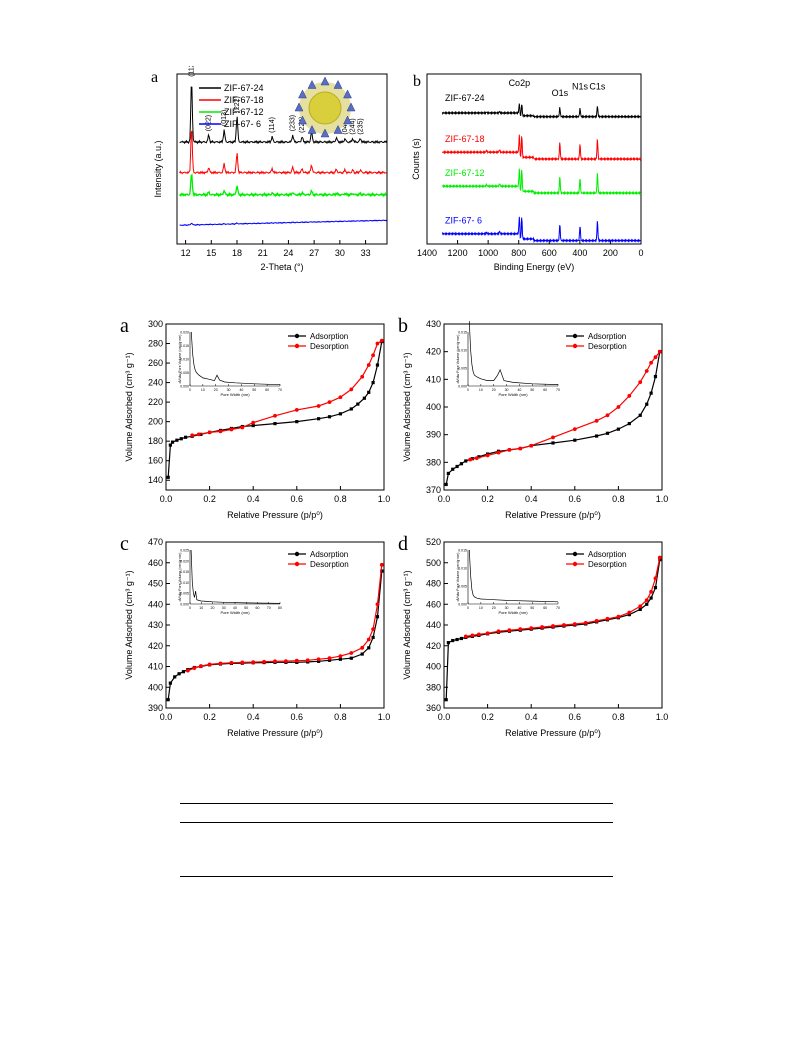  I want to click on x-tick-label: 0.6, so click(575, 717).